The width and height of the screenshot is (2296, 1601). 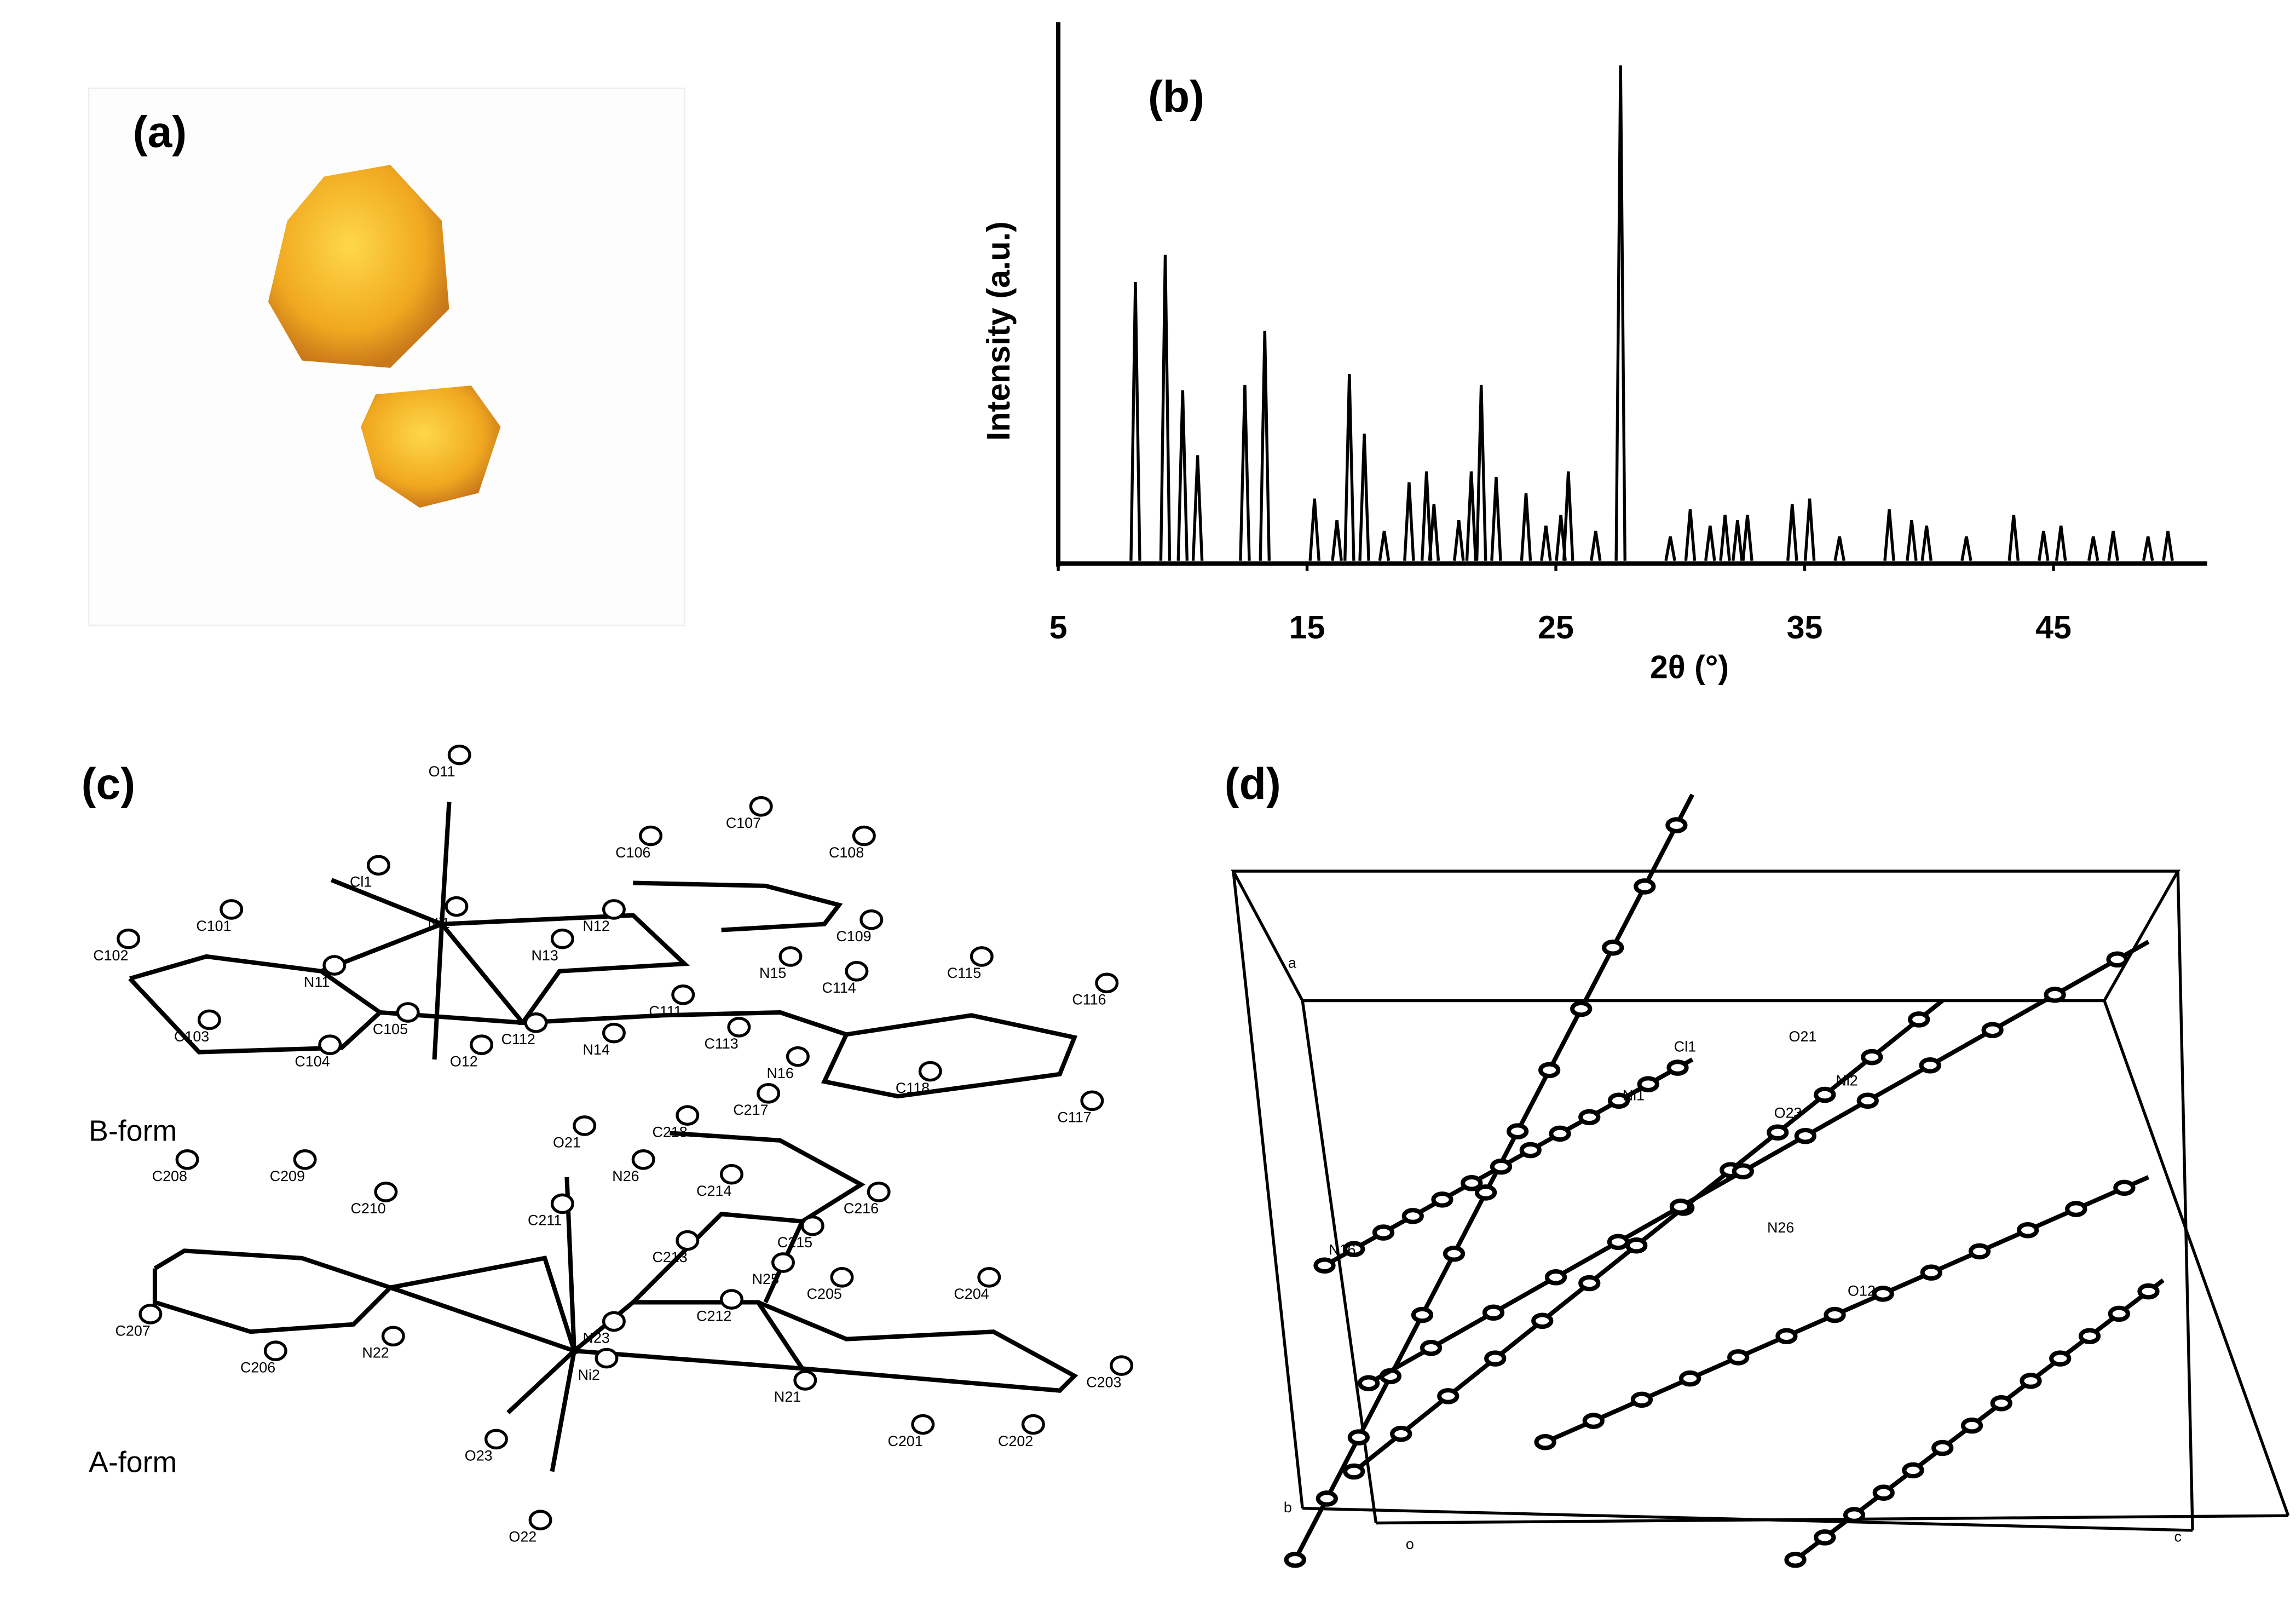 What do you see at coordinates (1780, 1227) in the screenshot?
I see `packing-label: N26` at bounding box center [1780, 1227].